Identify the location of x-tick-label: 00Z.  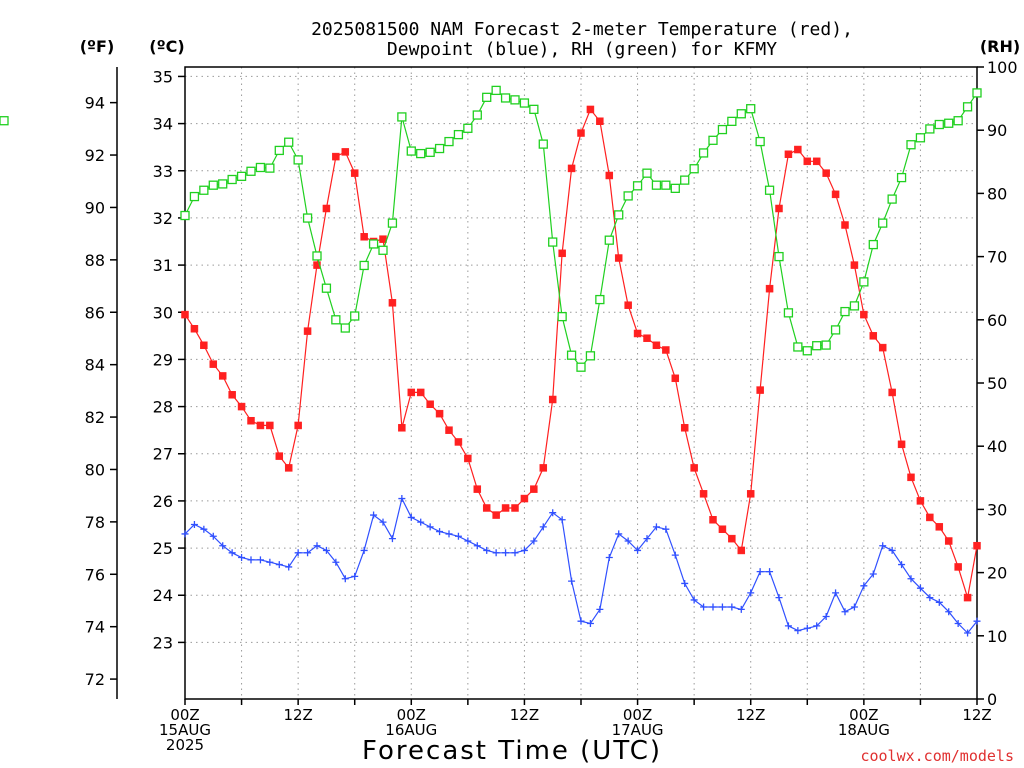
(637, 715).